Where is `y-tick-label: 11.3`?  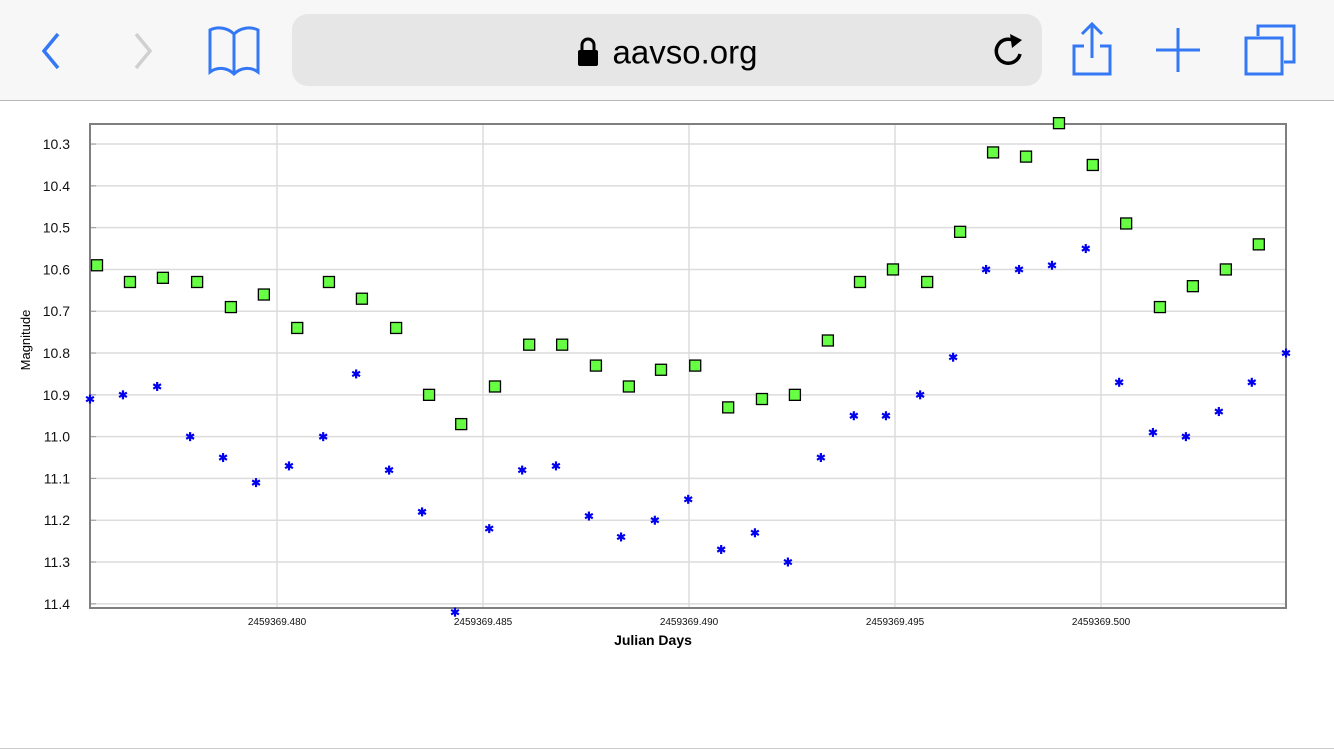 y-tick-label: 11.3 is located at coordinates (57, 562).